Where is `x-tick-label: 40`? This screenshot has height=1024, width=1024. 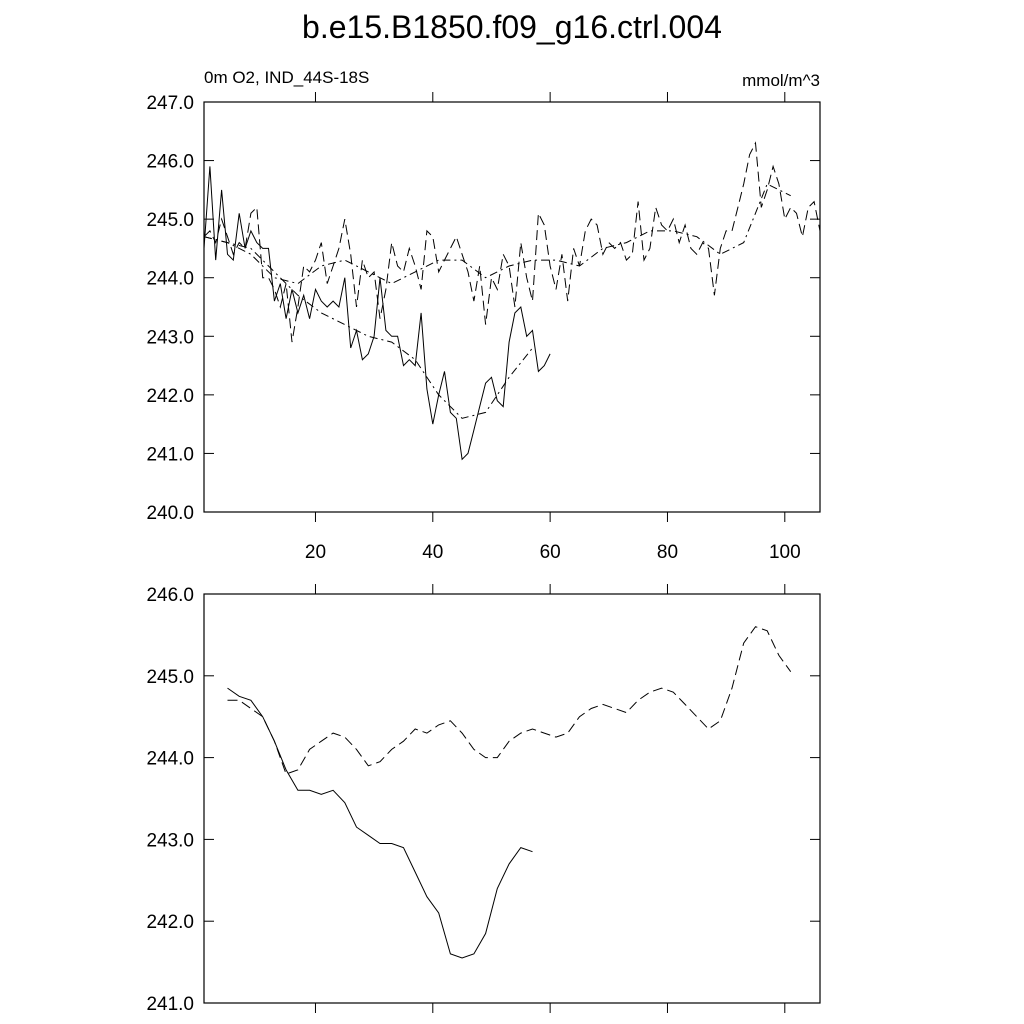 x-tick-label: 40 is located at coordinates (432, 552).